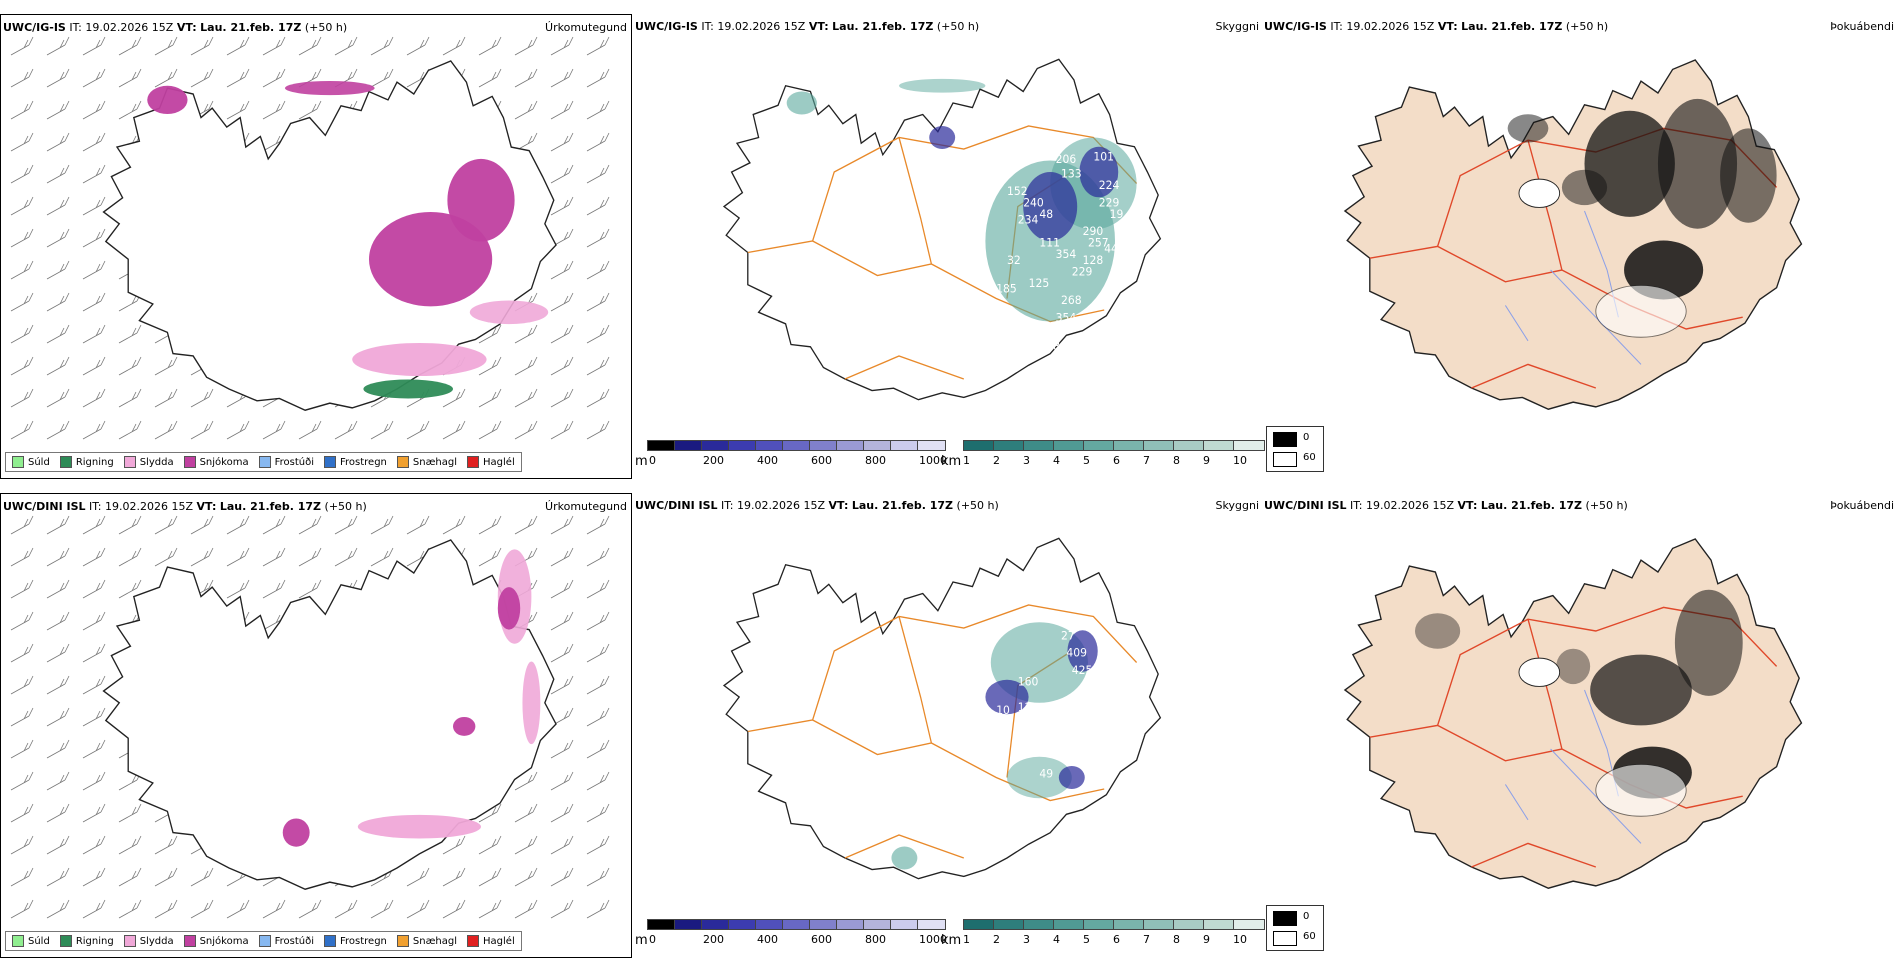 The image size is (1900, 959). Describe the element at coordinates (1109, 185) in the screenshot. I see `cloud-base-value: 224` at that location.